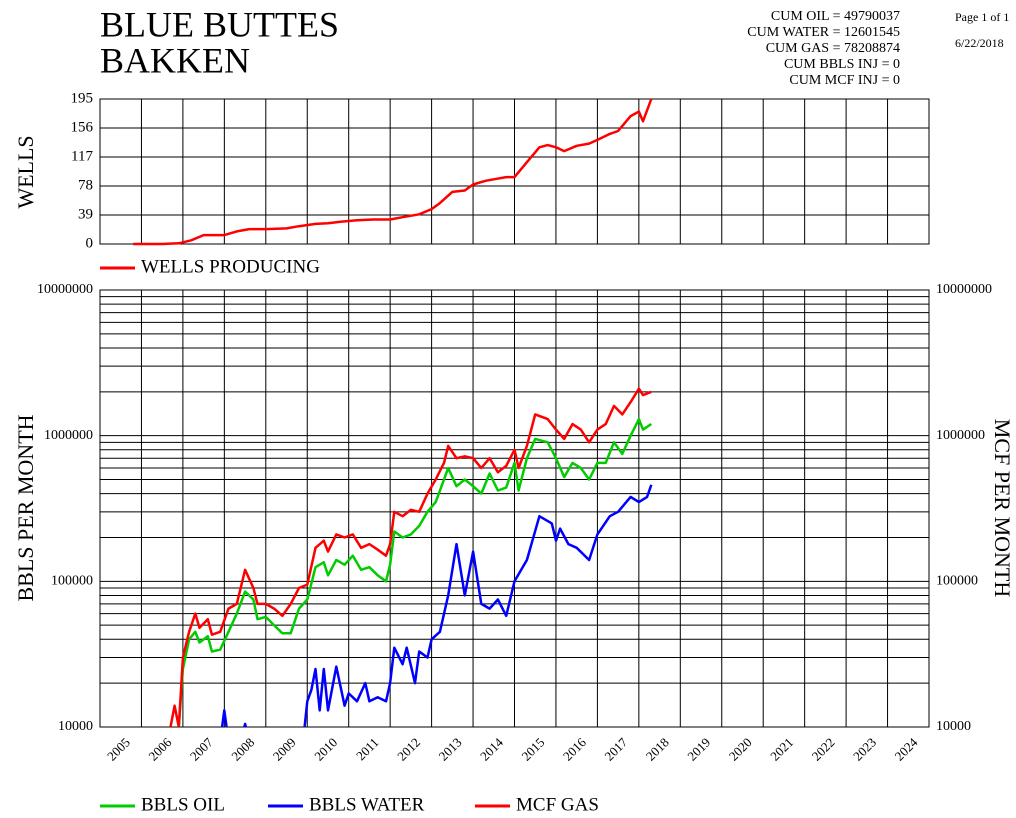 Image resolution: width=1016 pixels, height=818 pixels. Describe the element at coordinates (230, 266) in the screenshot. I see `legend-label: WELLS PRODUCING` at that location.